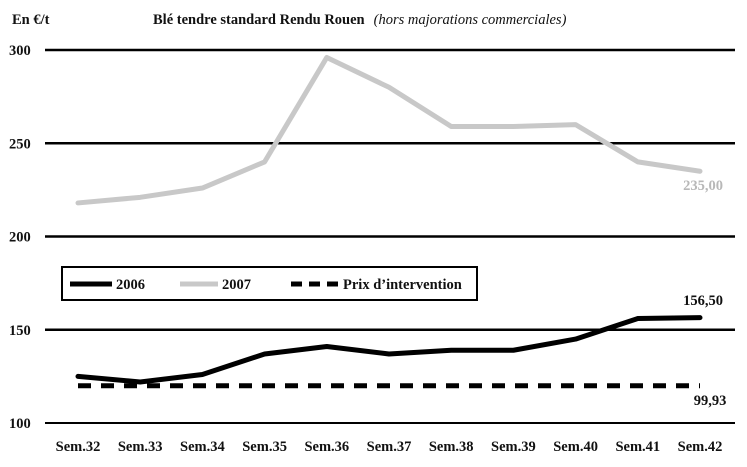  What do you see at coordinates (513, 447) in the screenshot?
I see `x-tick-label: Sem.39` at bounding box center [513, 447].